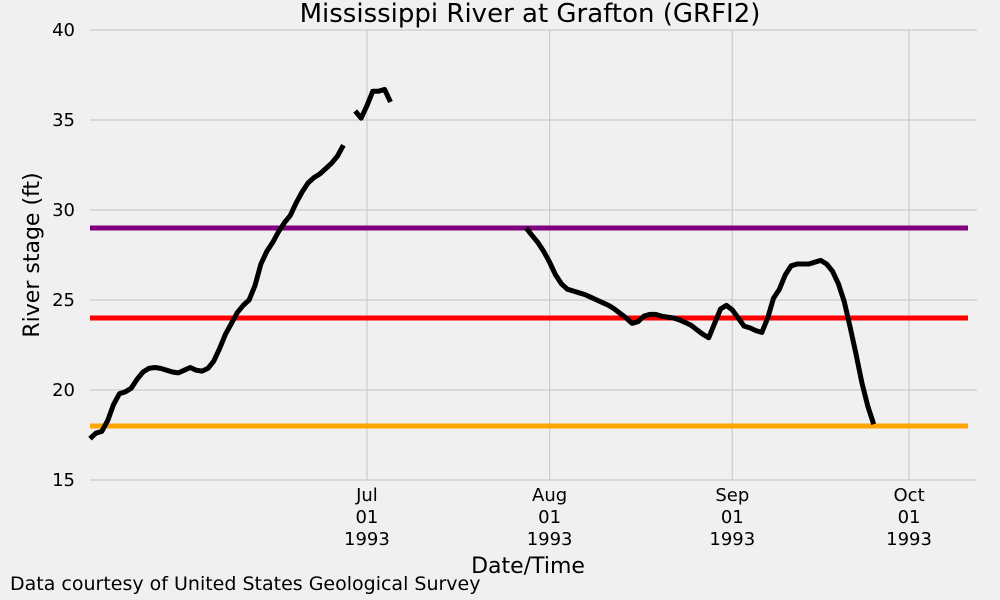 This screenshot has width=1000, height=600. I want to click on y-tick-label: 15, so click(63, 480).